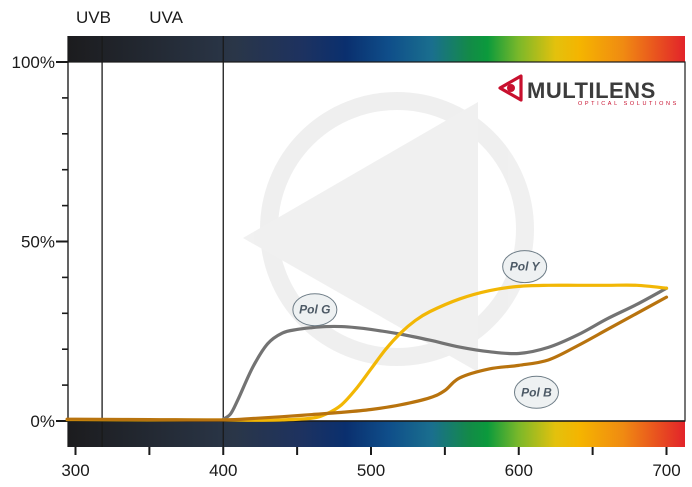 The height and width of the screenshot is (487, 692). I want to click on curve-label-text: Pol G, so click(314, 310).